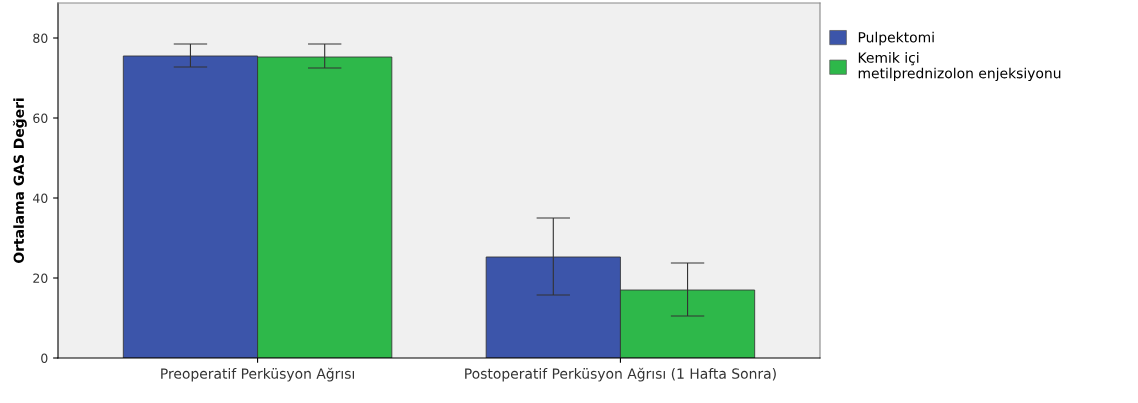  Describe the element at coordinates (40, 198) in the screenshot. I see `y-tick-label: 40` at that location.